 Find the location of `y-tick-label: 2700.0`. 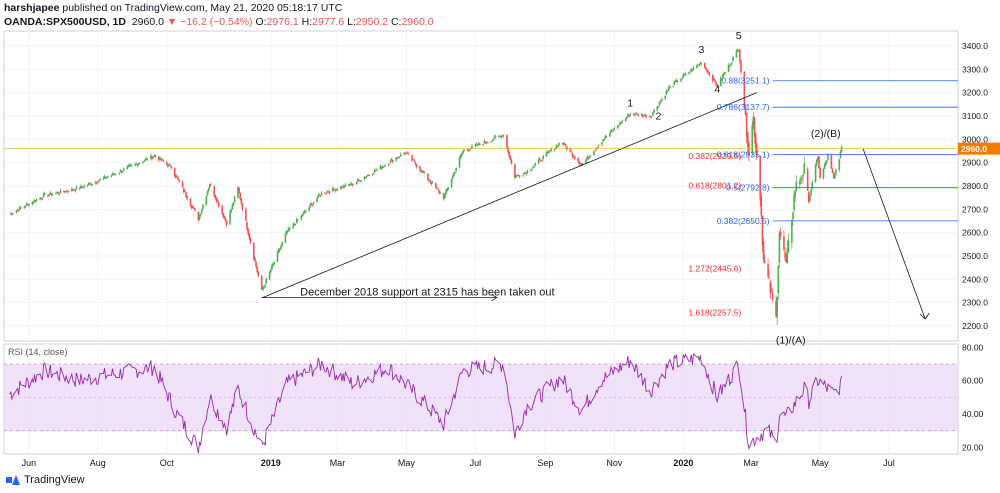

y-tick-label: 2700.0 is located at coordinates (975, 209).